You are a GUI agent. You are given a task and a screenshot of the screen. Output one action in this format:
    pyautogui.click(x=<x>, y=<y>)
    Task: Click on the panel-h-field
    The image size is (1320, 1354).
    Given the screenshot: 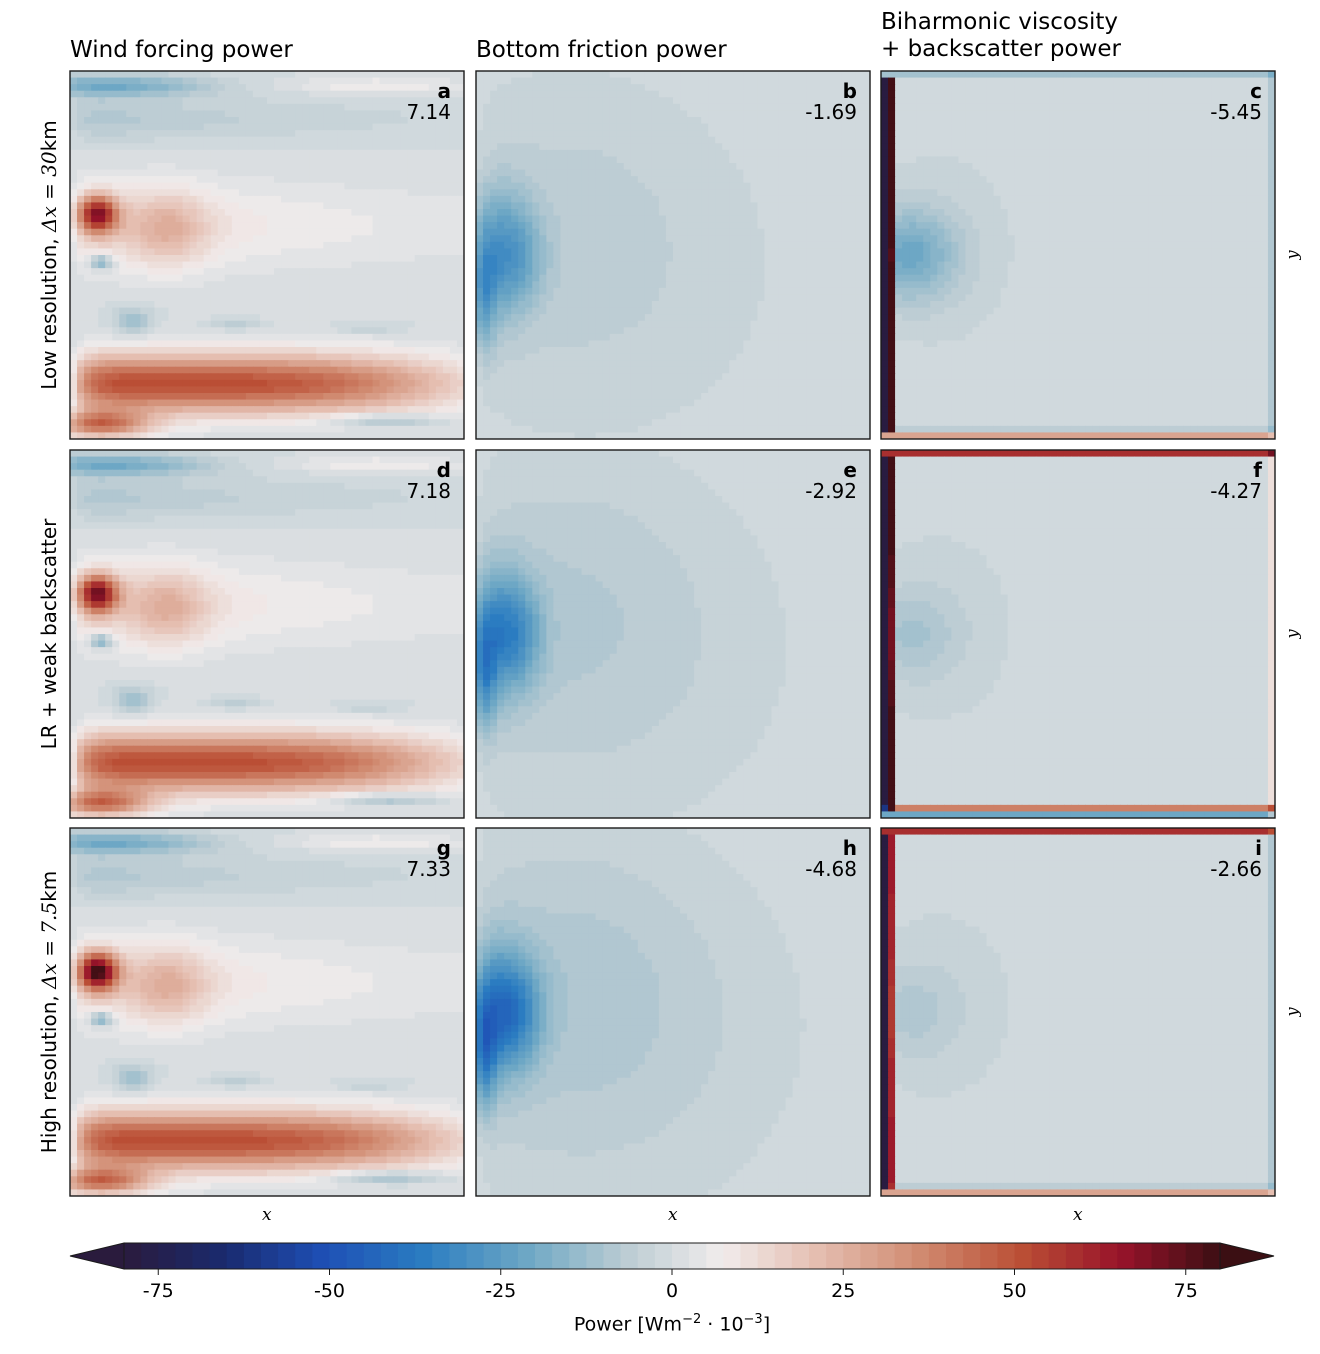 What is the action you would take?
    pyautogui.click(x=673, y=1012)
    